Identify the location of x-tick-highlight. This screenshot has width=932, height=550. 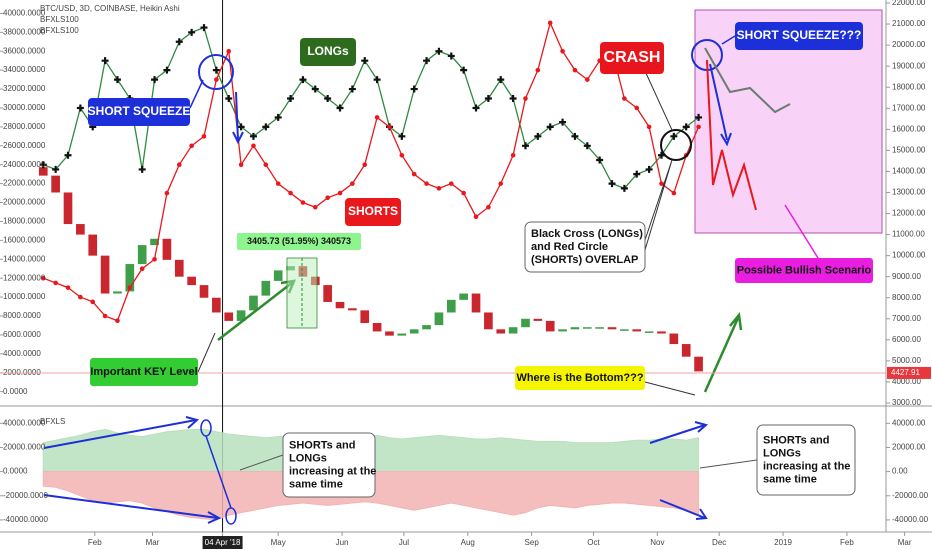
(222, 542).